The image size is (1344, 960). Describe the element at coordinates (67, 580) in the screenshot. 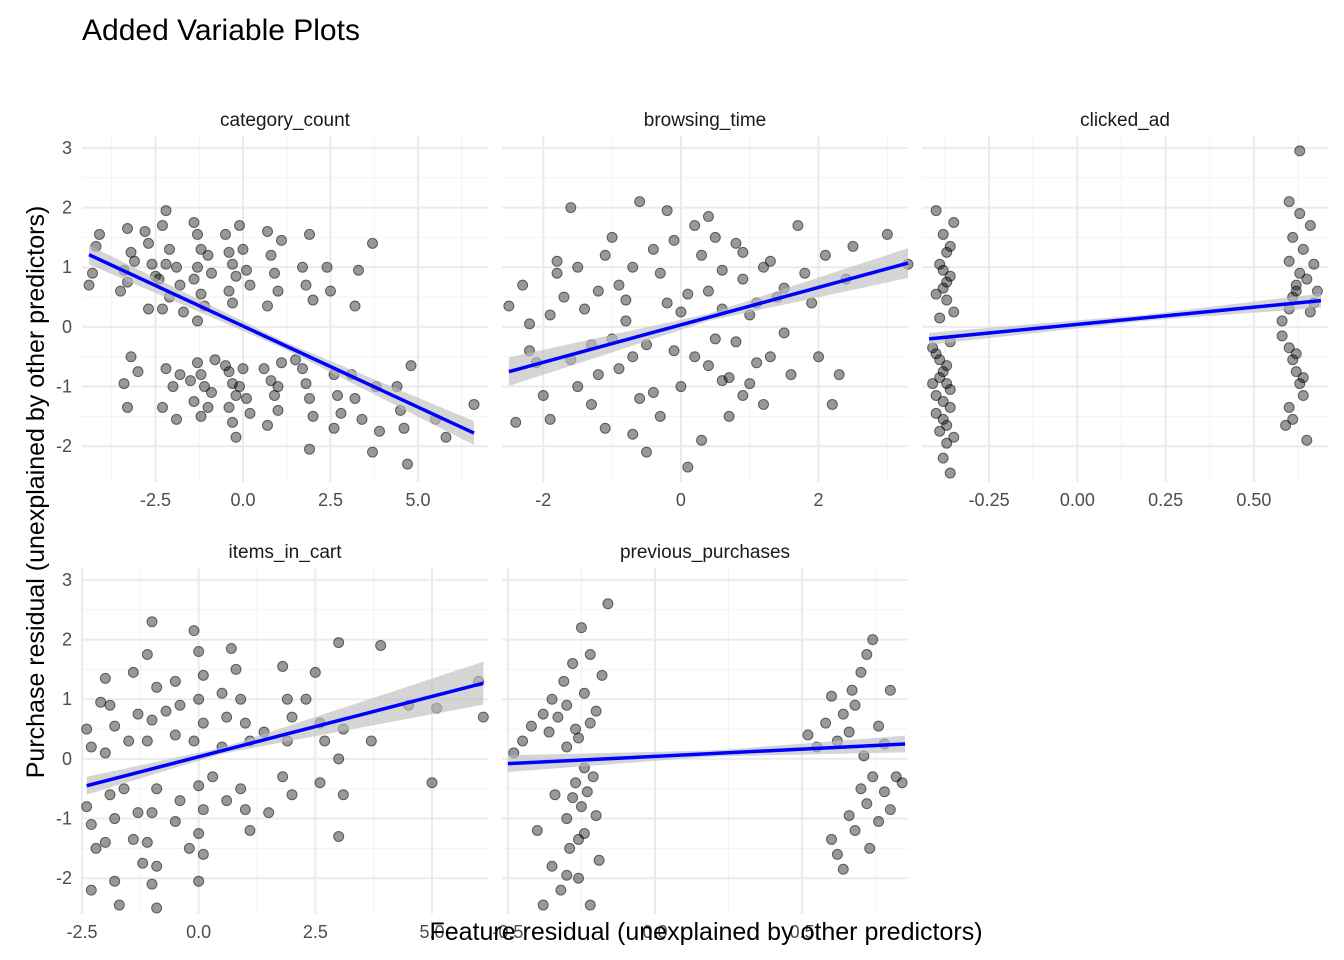

I see `y-tick-label: 3` at that location.